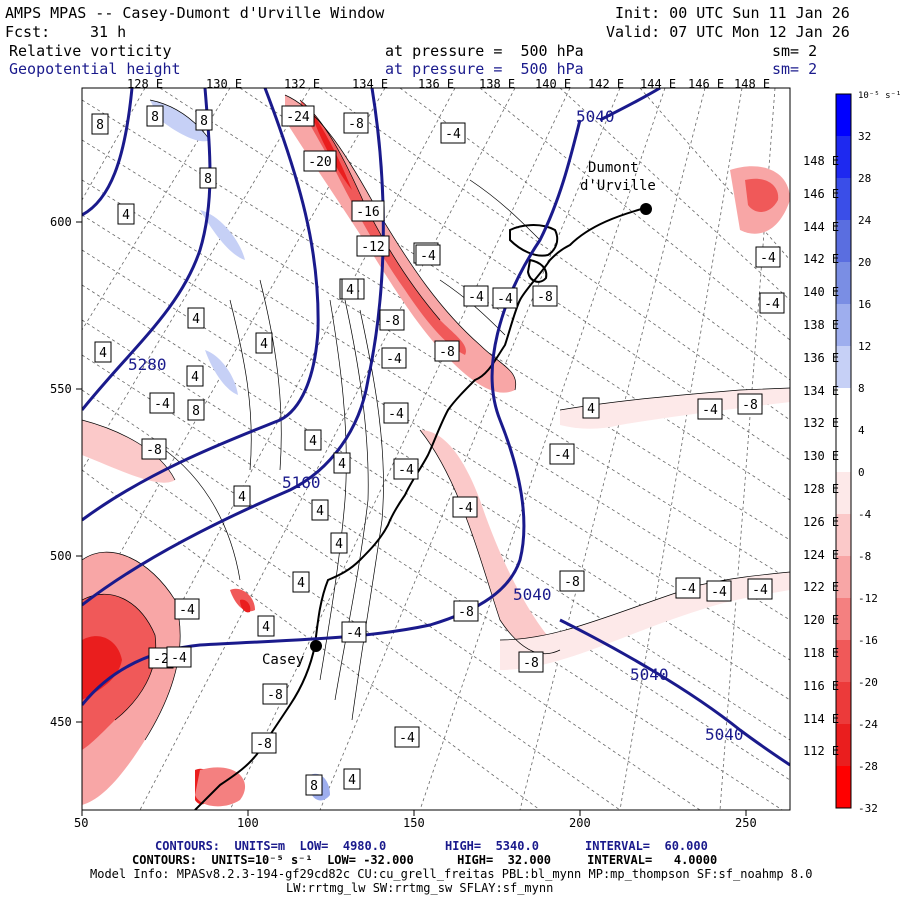 The height and width of the screenshot is (900, 900). I want to click on field1-name: Relative vorticity, so click(90, 51).